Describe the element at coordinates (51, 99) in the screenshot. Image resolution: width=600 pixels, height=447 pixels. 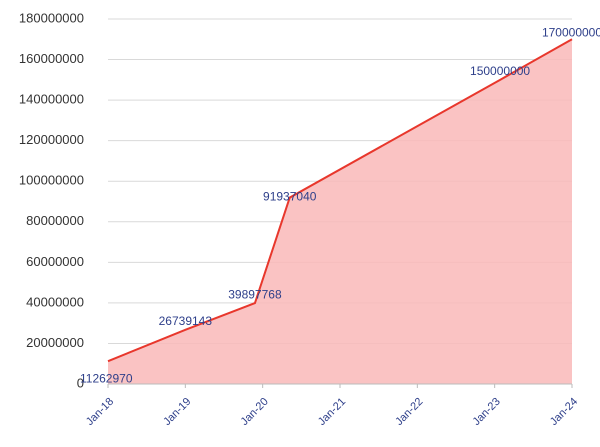
I see `y-tick-label: 140000000` at that location.